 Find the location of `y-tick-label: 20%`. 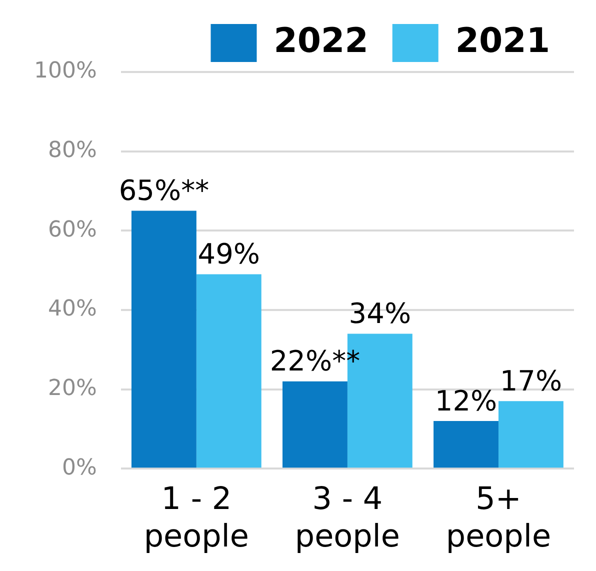

y-tick-label: 20% is located at coordinates (72, 388).